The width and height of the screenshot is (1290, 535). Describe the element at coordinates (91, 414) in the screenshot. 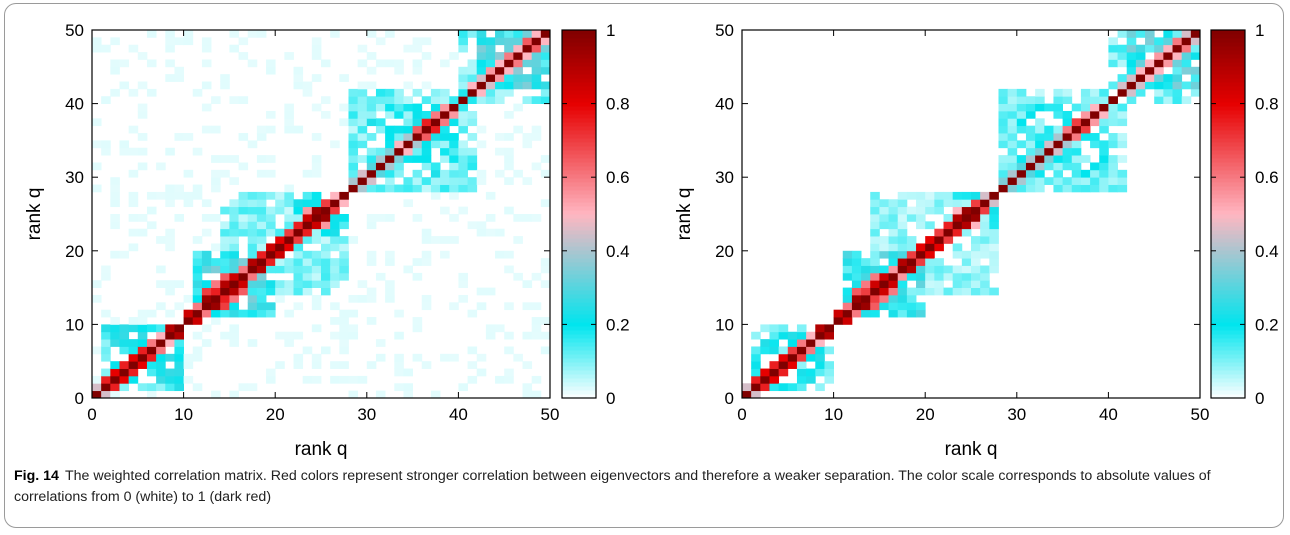

I see `x-tick-label: 0` at that location.